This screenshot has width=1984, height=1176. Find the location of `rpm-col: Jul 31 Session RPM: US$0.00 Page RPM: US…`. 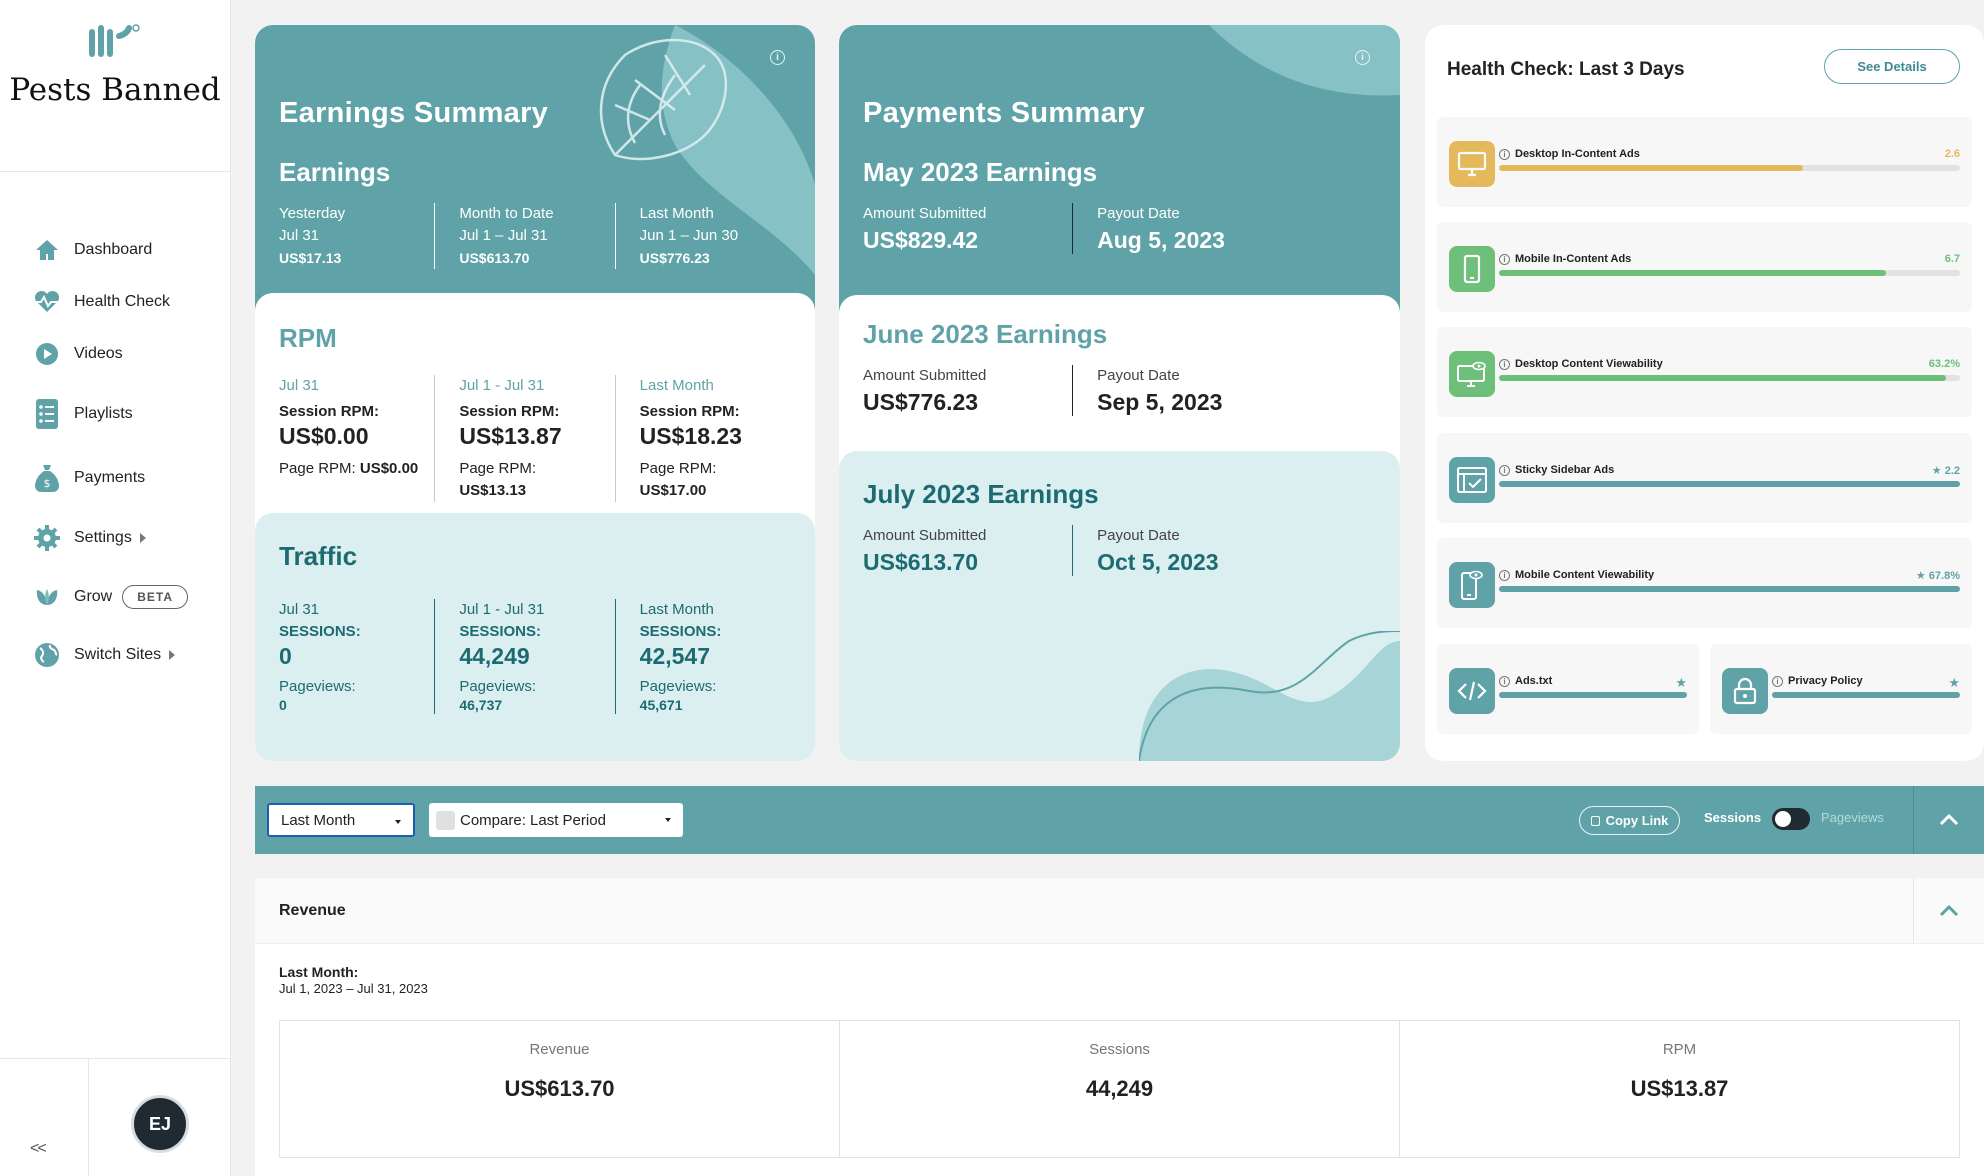

rpm-col: Jul 31 Session RPM: US$0.00 Page RPM: US… is located at coordinates (356, 438).